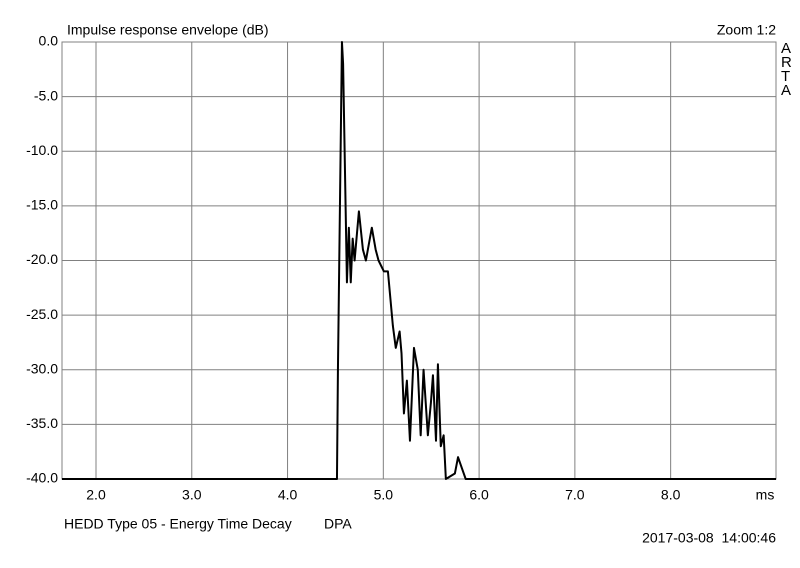 The width and height of the screenshot is (800, 568). Describe the element at coordinates (42, 314) in the screenshot. I see `y-tick-label: -25.0` at that location.